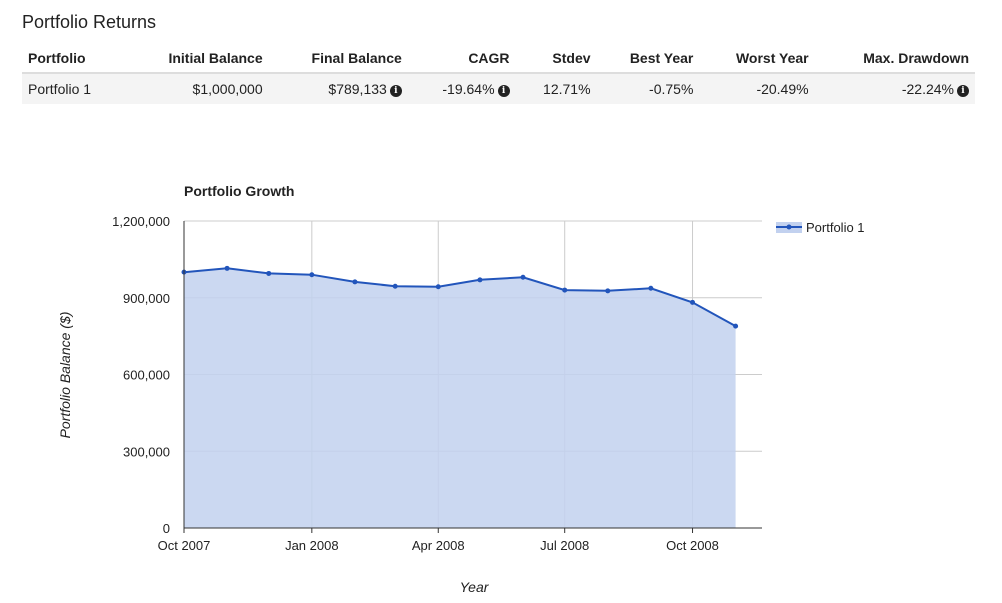 The height and width of the screenshot is (603, 1002). I want to click on cell-stdev: 12.71%, so click(556, 88).